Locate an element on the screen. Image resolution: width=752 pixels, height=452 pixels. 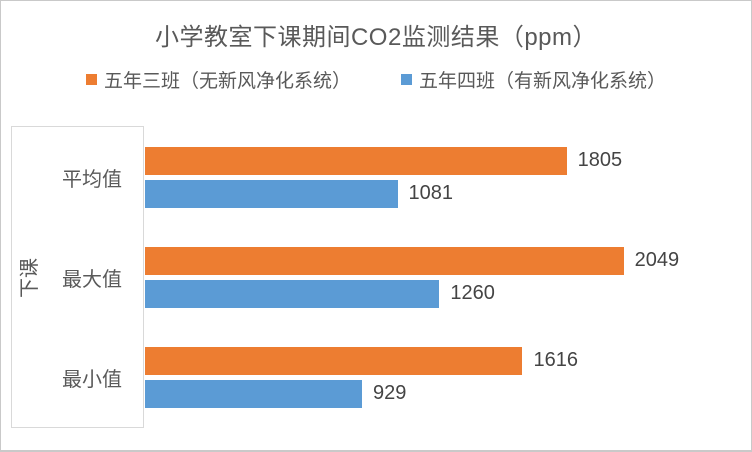
category-axis-box: 下课 平均值 最大值 最小值 is located at coordinates (77, 277).